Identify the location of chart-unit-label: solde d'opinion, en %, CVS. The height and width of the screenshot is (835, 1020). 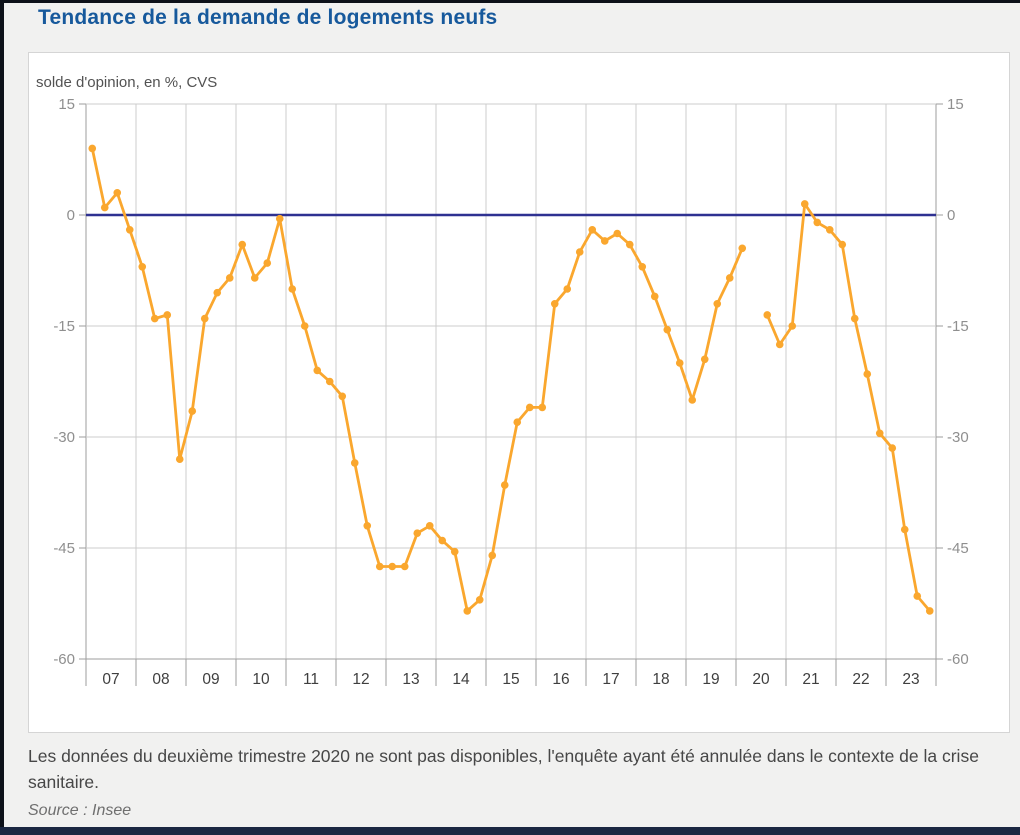
(127, 82).